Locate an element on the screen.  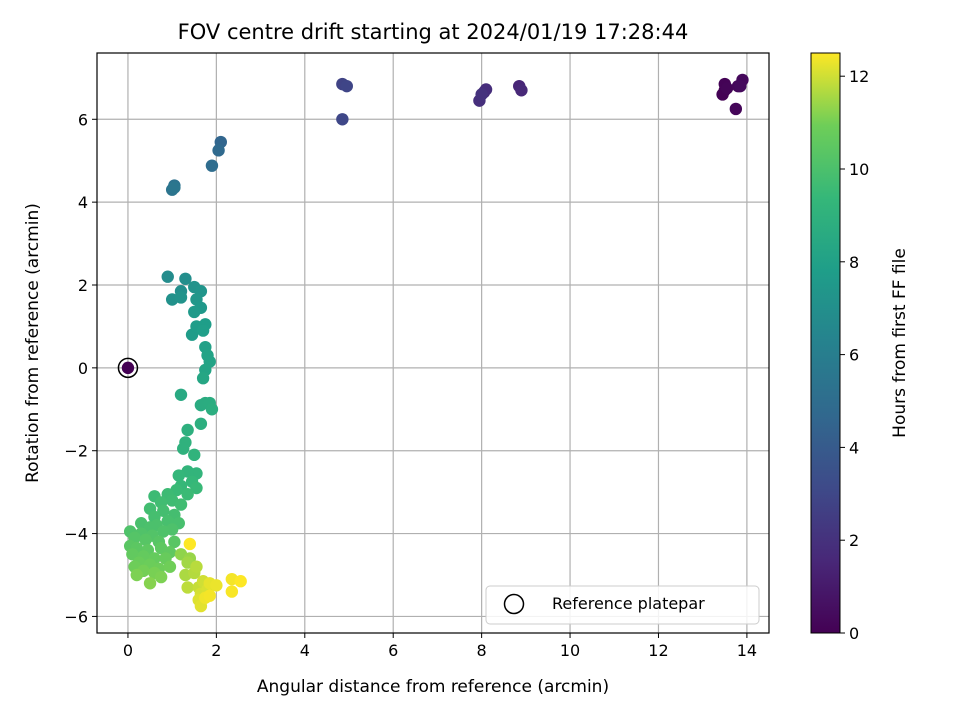
legend-box is located at coordinates (622, 605).